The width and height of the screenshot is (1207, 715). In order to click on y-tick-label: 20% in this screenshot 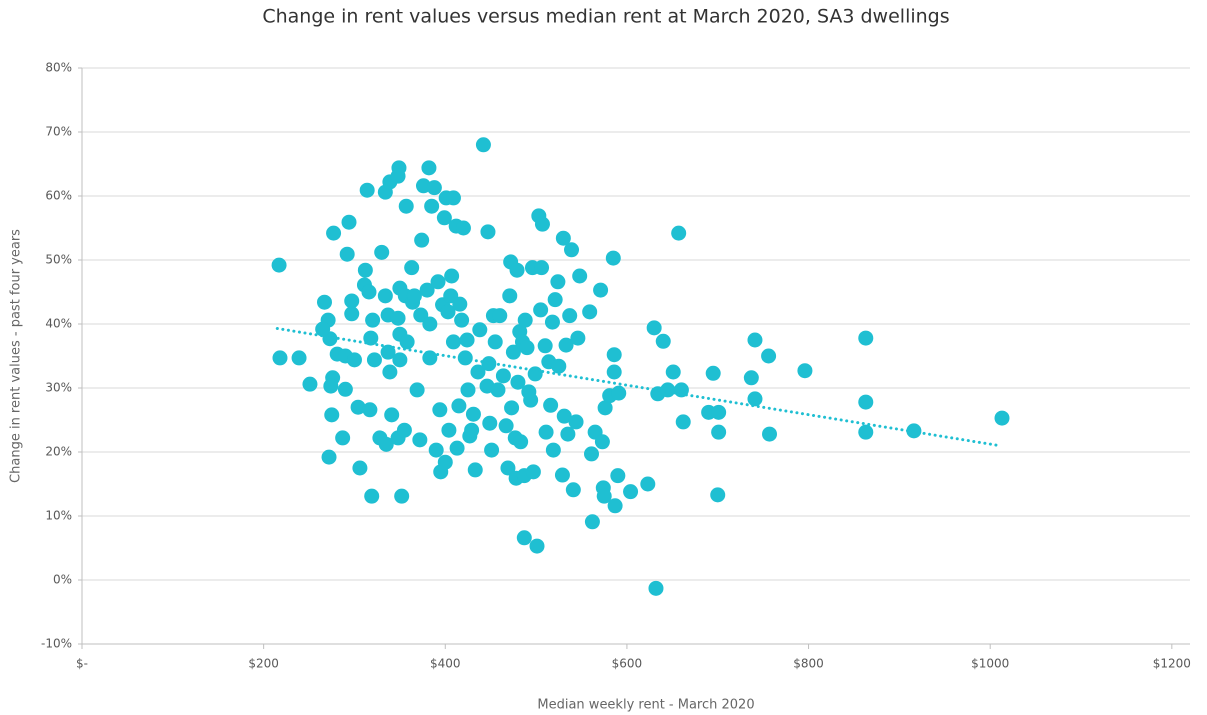, I will do `click(58, 452)`.